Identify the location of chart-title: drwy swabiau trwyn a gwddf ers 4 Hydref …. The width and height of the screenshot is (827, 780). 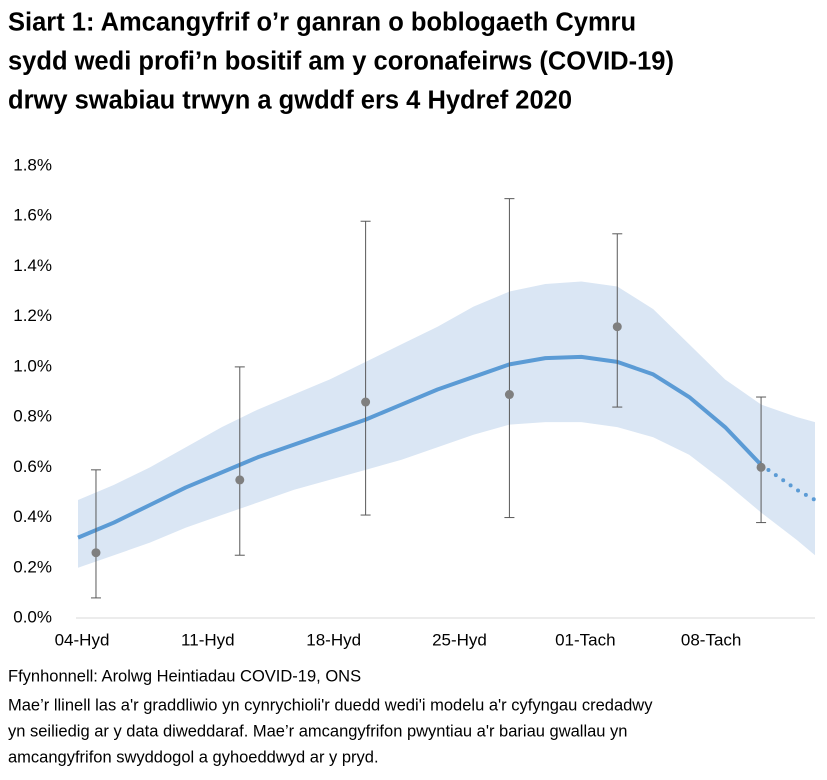
(290, 101).